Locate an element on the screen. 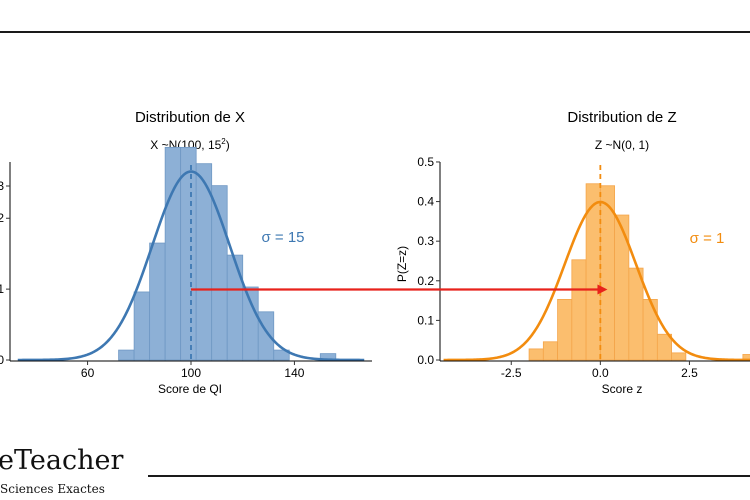 This screenshot has width=750, height=500. y-tick-label-left-2: 2 is located at coordinates (2, 218).